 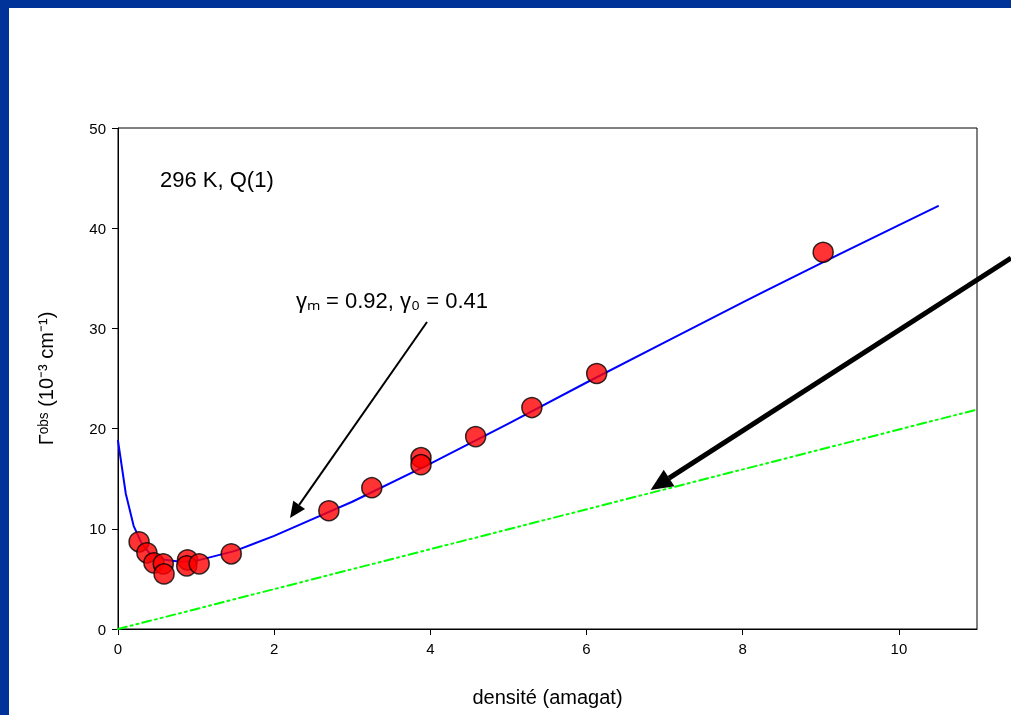 What do you see at coordinates (118, 648) in the screenshot?
I see `x-tick-label: 0` at bounding box center [118, 648].